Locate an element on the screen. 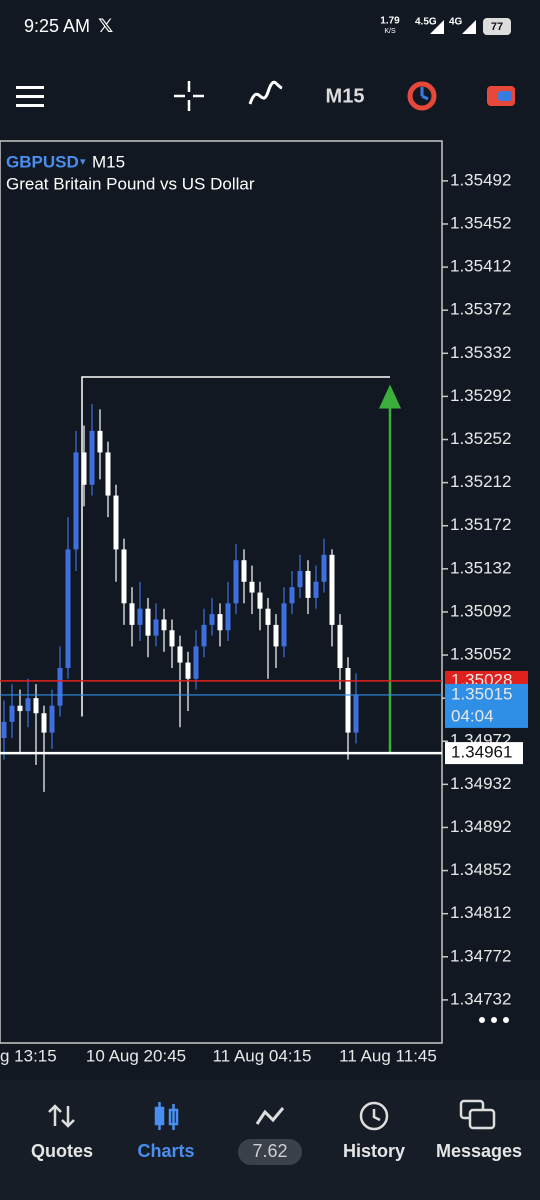 The height and width of the screenshot is (1200, 540). x-icon: 𝕏 is located at coordinates (105, 26).